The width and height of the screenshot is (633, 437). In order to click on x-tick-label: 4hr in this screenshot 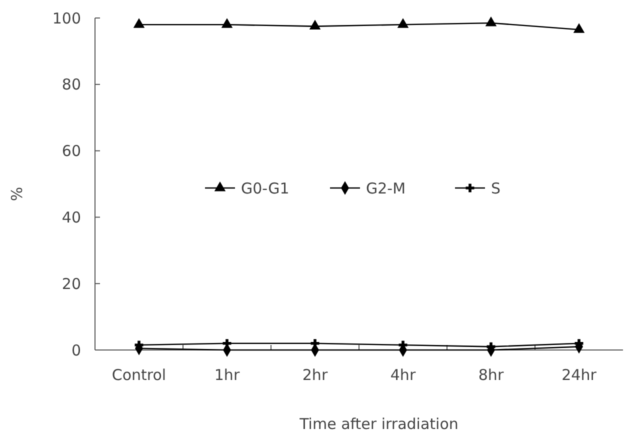, I will do `click(403, 375)`.